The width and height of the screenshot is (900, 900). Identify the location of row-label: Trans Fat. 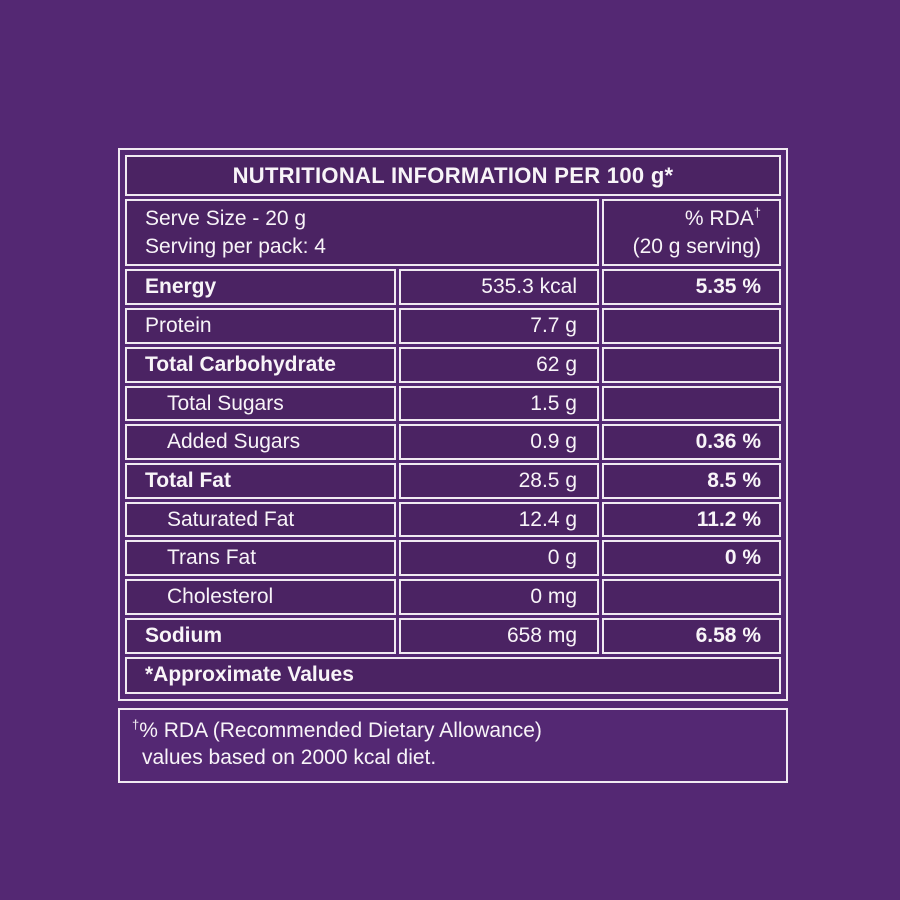
(260, 558).